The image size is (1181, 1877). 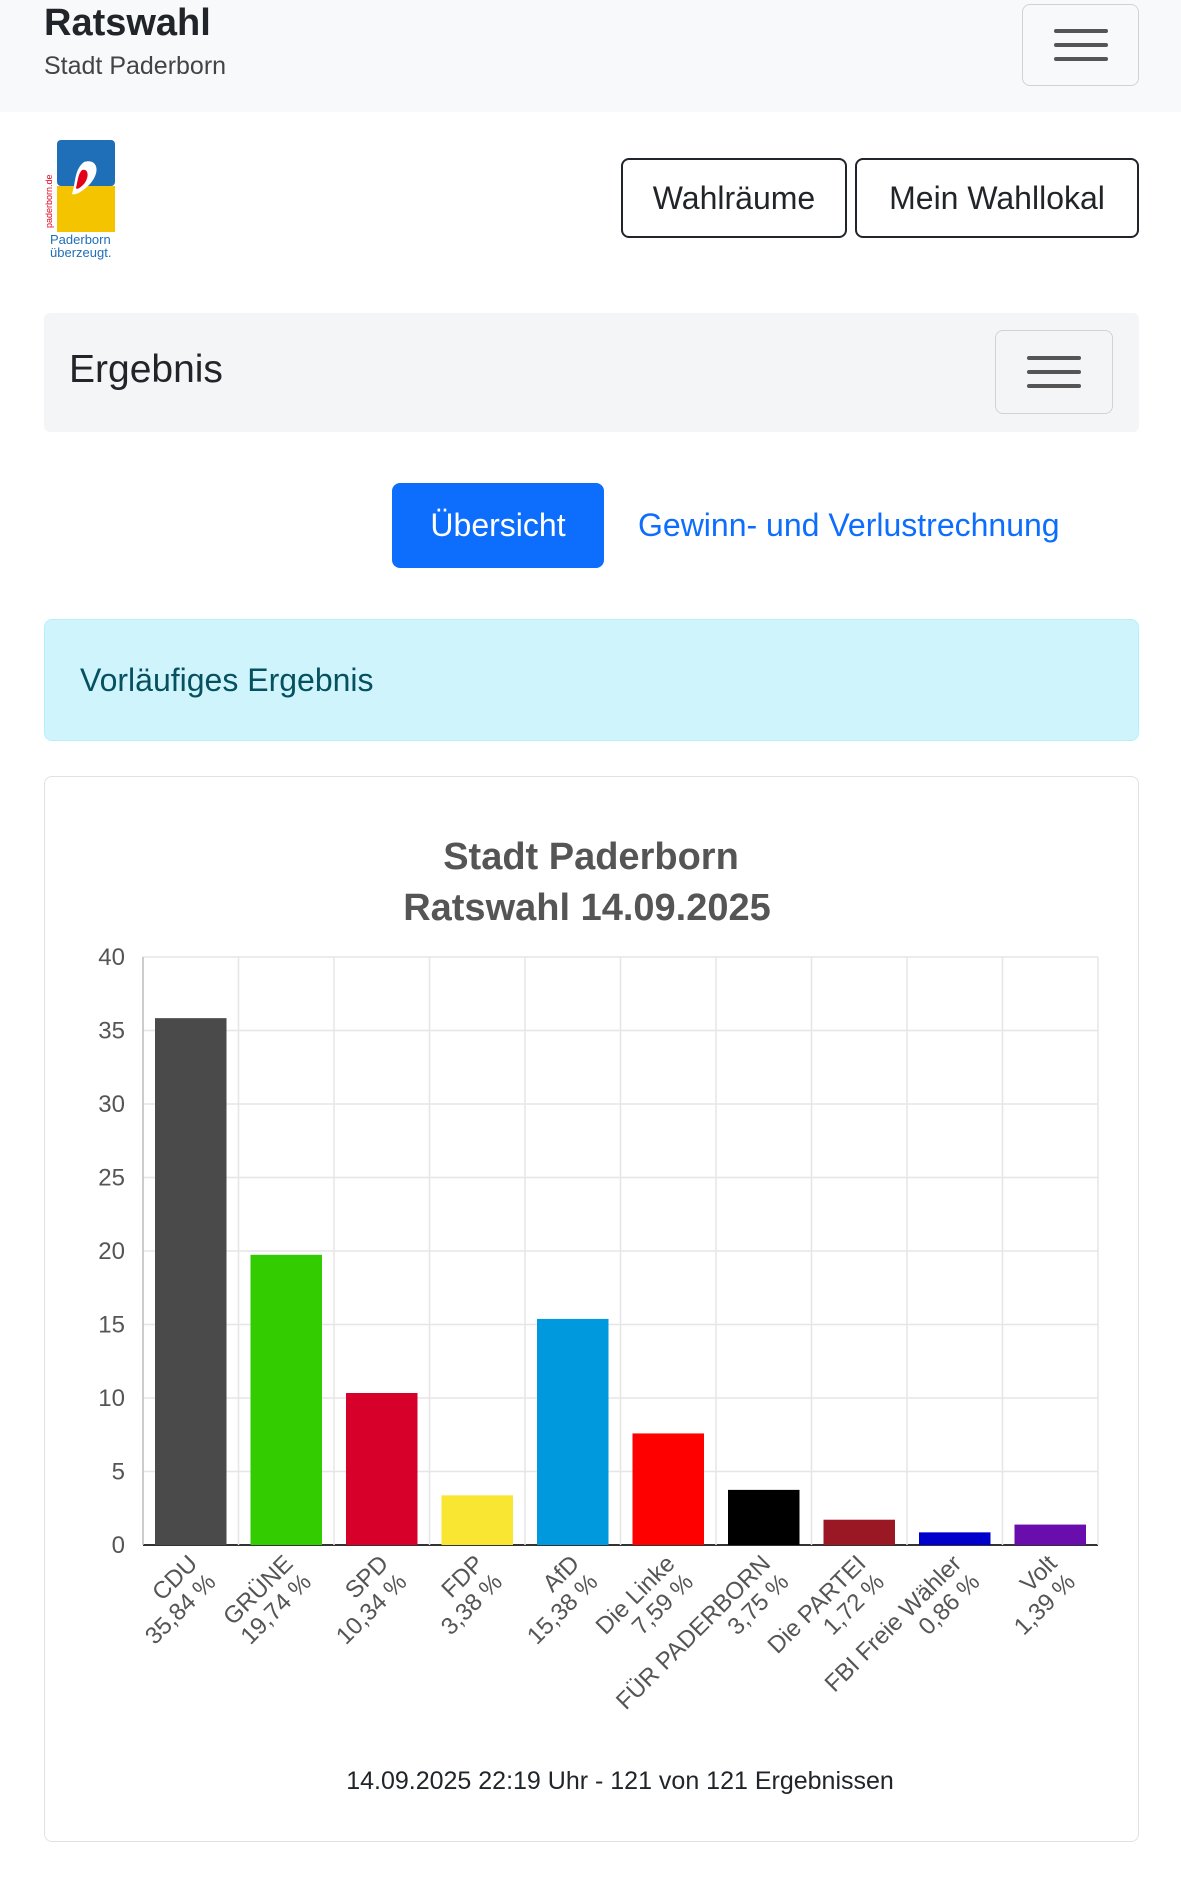 What do you see at coordinates (286, 1399) in the screenshot?
I see `bar-gr-ne` at bounding box center [286, 1399].